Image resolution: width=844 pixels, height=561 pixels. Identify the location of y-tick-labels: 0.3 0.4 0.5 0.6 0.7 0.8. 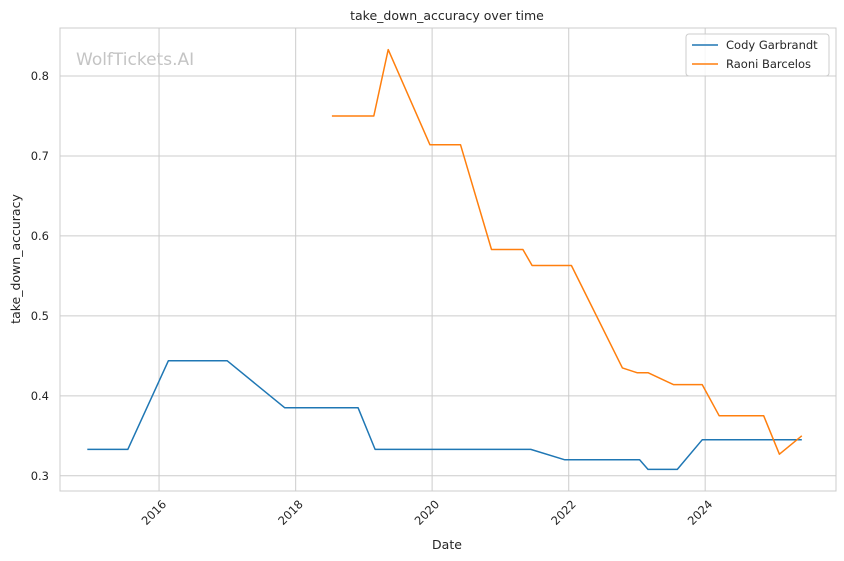
(40, 276).